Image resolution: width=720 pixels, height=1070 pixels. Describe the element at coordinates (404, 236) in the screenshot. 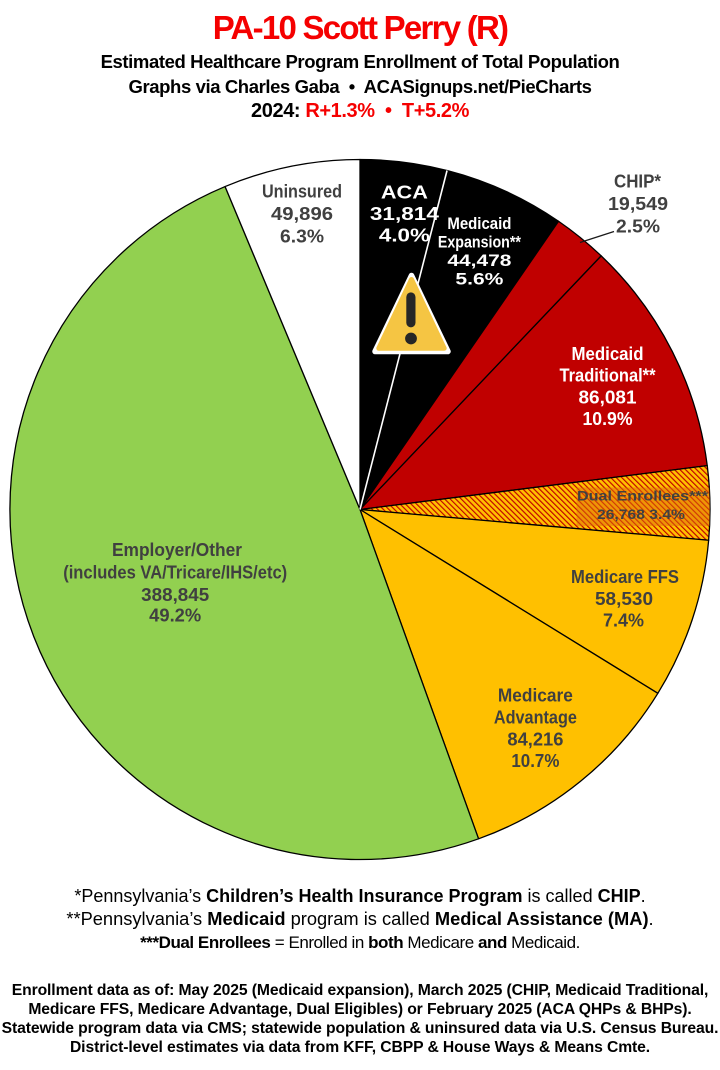

I see `svg-text: 4.0%` at that location.